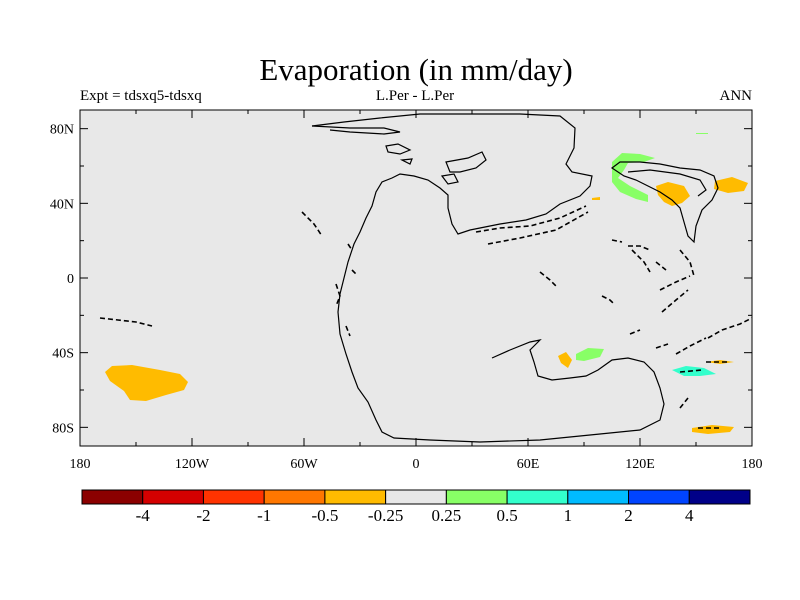  I want to click on colorbar-level-label: -0.25, so click(385, 515).